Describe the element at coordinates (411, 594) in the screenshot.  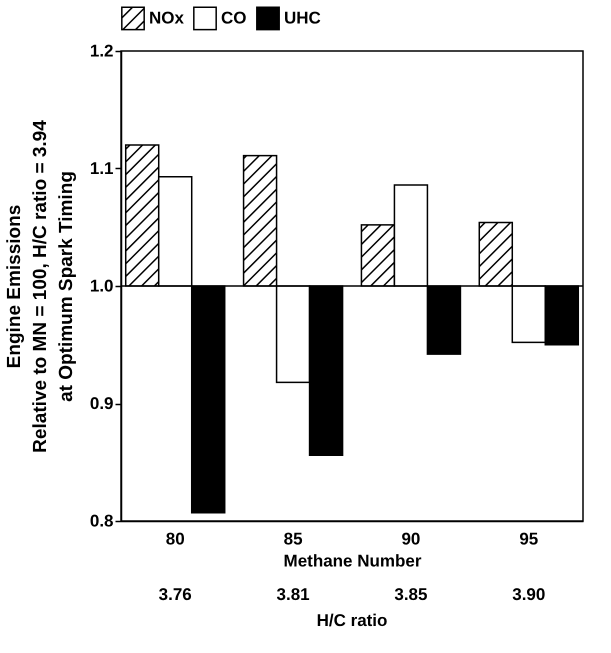
I see `text: 3.85` at that location.